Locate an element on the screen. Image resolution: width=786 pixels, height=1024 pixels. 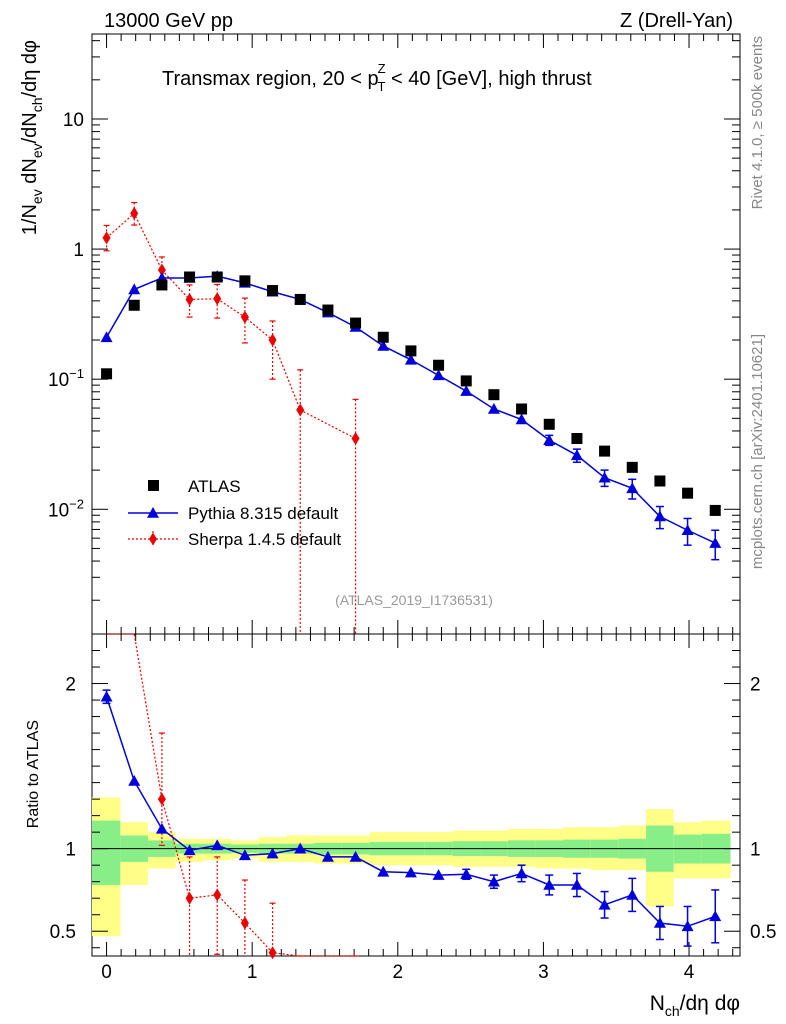
x-tick-label: 3 is located at coordinates (543, 972).